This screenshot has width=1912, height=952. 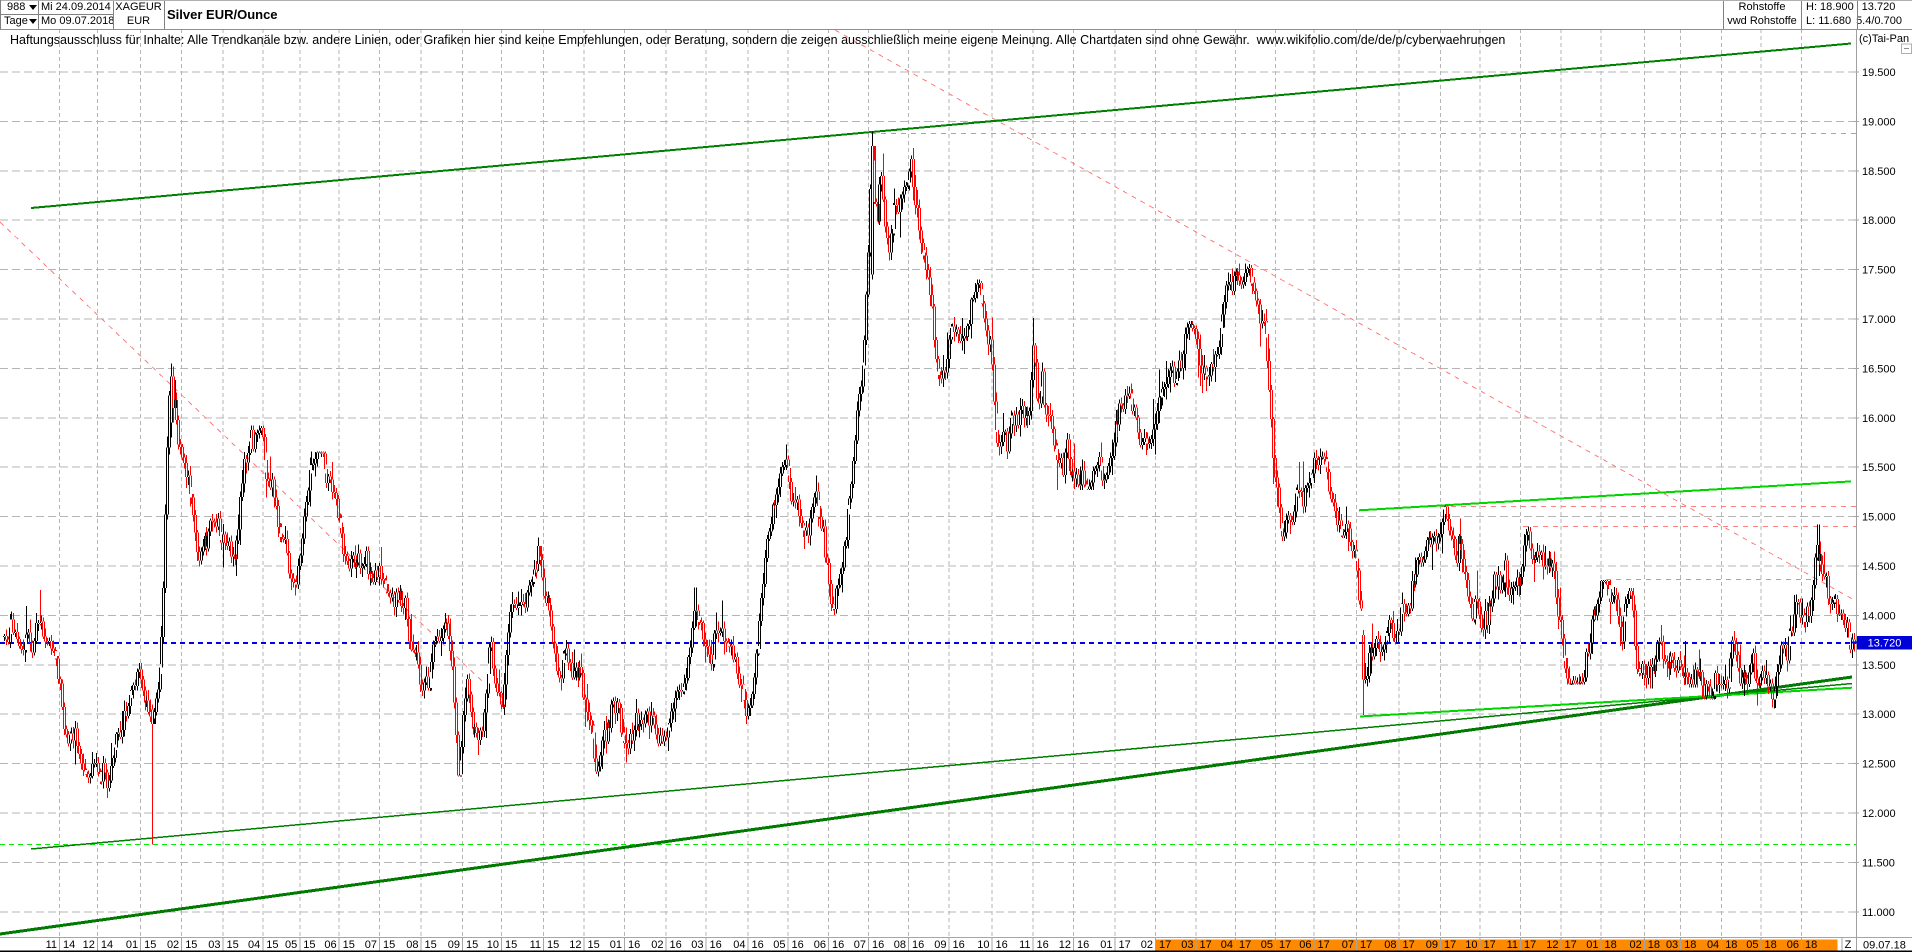 What do you see at coordinates (1879, 567) in the screenshot?
I see `svg-text: 14.500` at bounding box center [1879, 567].